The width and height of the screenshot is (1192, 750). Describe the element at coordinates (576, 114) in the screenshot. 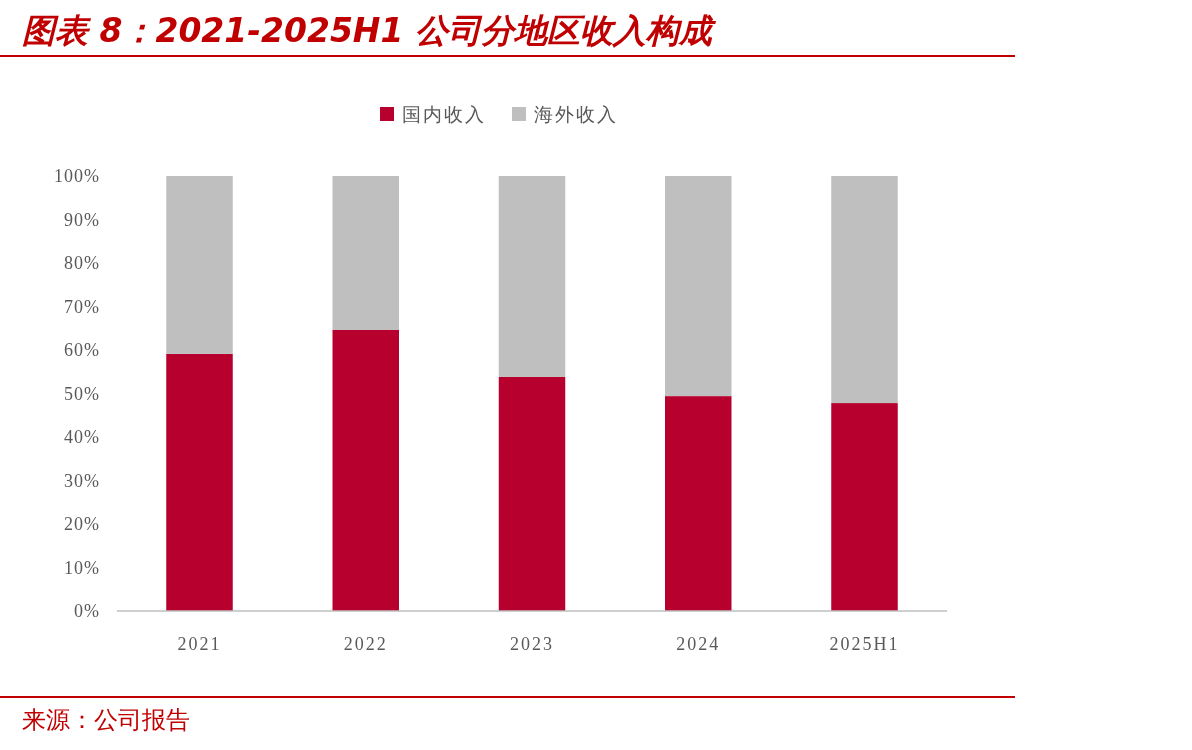

I see `legend-label: 海外收入` at that location.